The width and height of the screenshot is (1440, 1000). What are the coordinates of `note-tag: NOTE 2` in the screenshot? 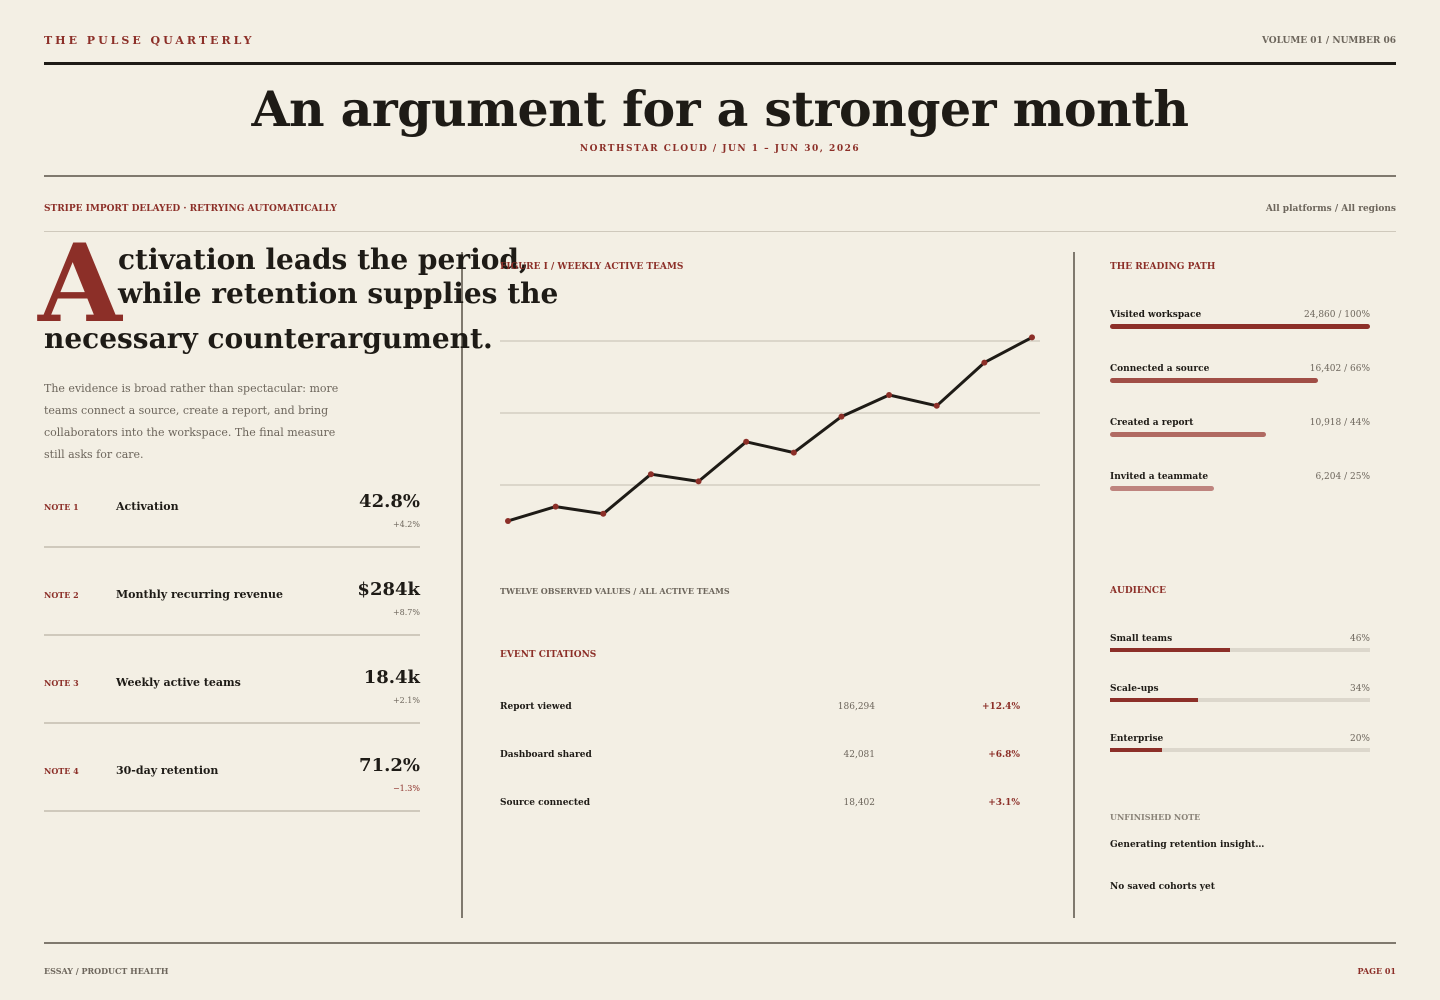 It's located at (61, 595).